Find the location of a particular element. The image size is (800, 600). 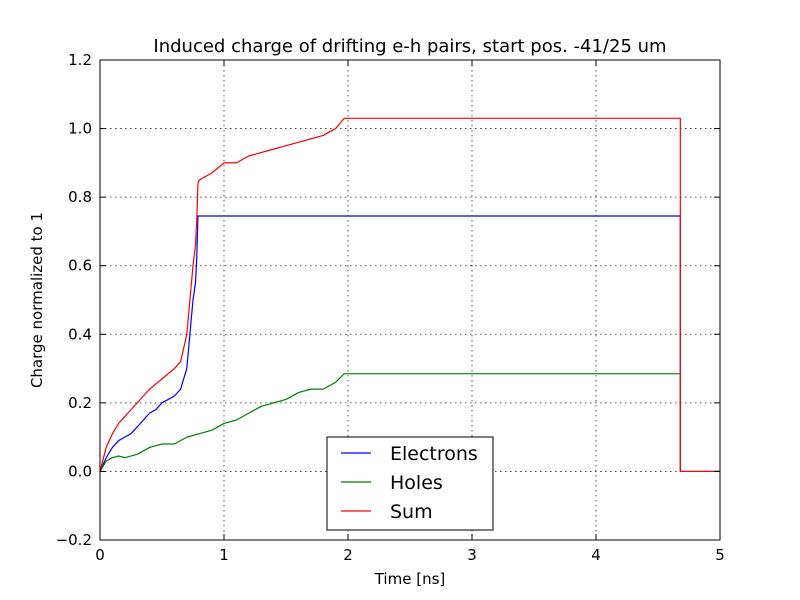

y-tick-label: 0.2 is located at coordinates (80, 403).